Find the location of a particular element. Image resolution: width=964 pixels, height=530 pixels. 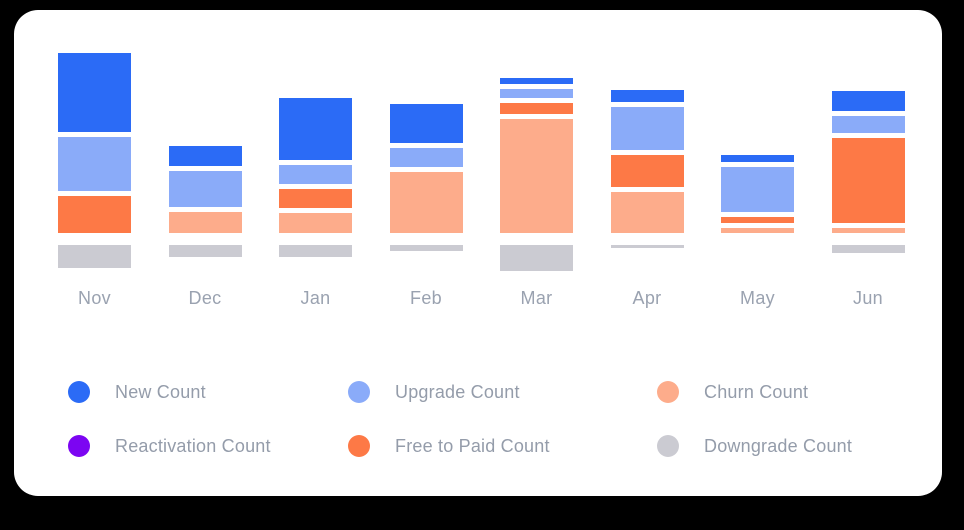

bar-segment-may-upgrade-count is located at coordinates (757, 189).